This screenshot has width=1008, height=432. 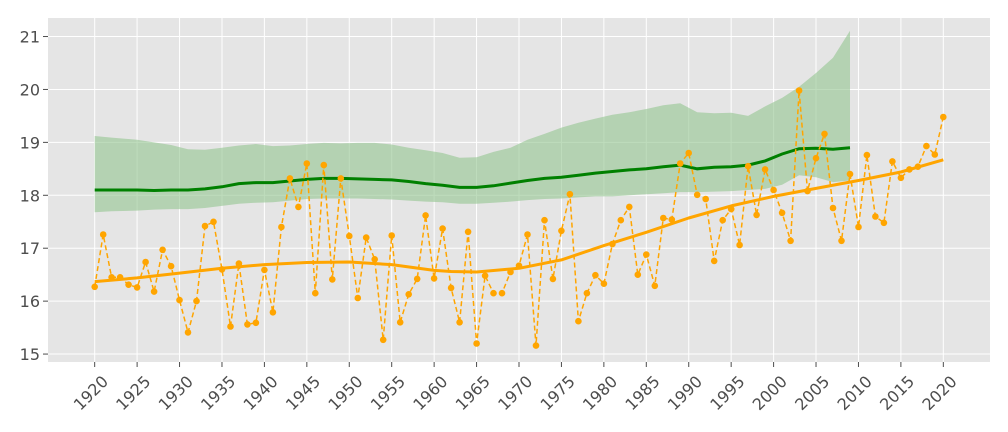 I want to click on y-tick-label: 16, so click(x=30, y=301).